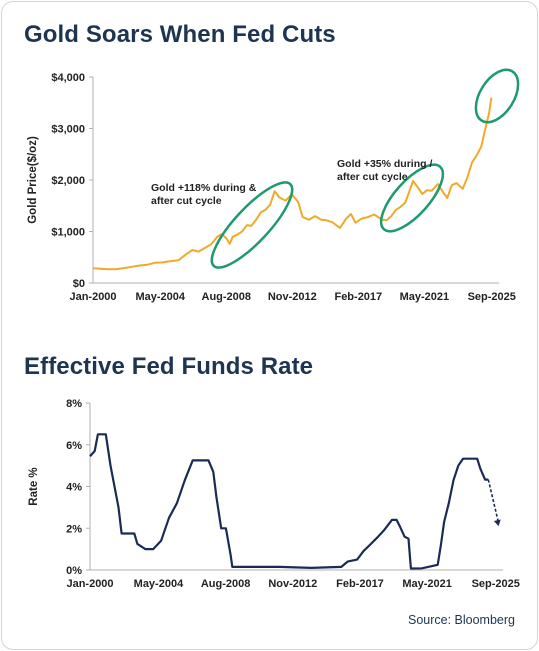 Image resolution: width=539 pixels, height=651 pixels. I want to click on highlight-ellipse-2025, so click(497, 96).